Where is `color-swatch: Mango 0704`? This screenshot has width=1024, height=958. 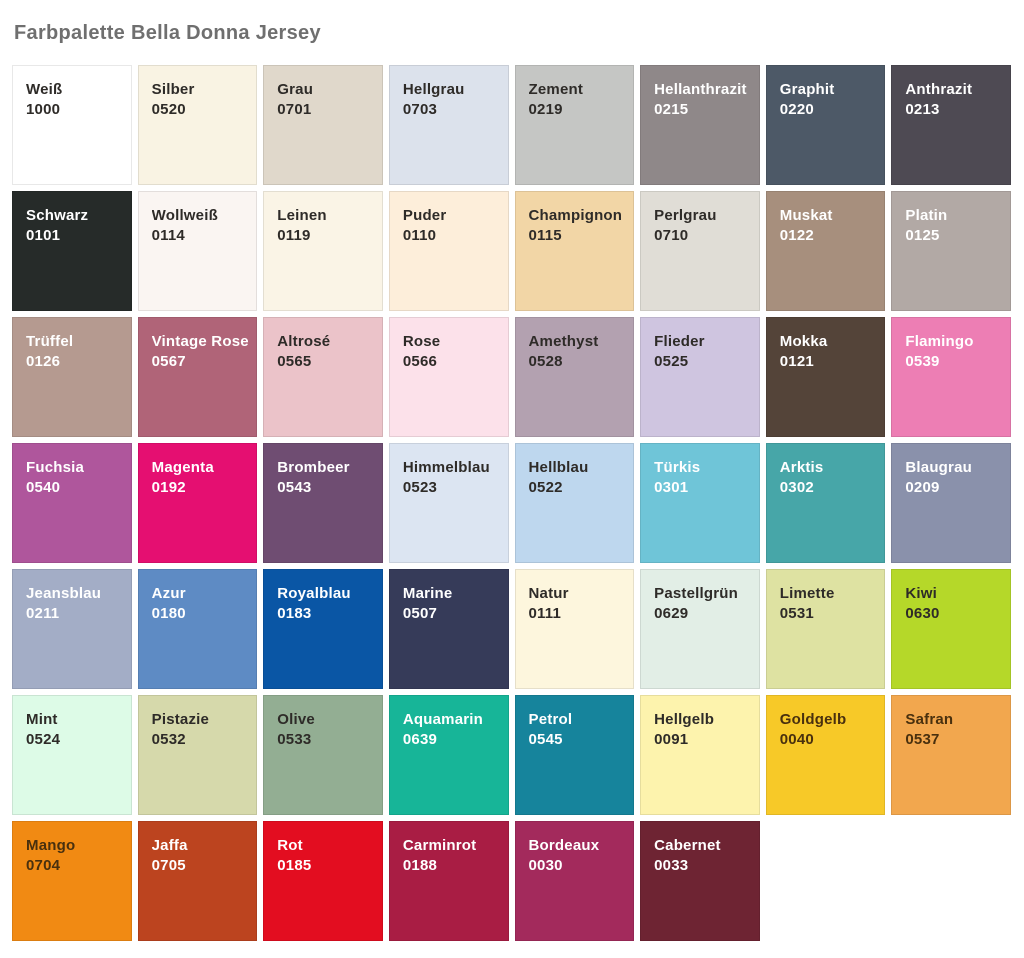 color-swatch: Mango 0704 is located at coordinates (72, 881).